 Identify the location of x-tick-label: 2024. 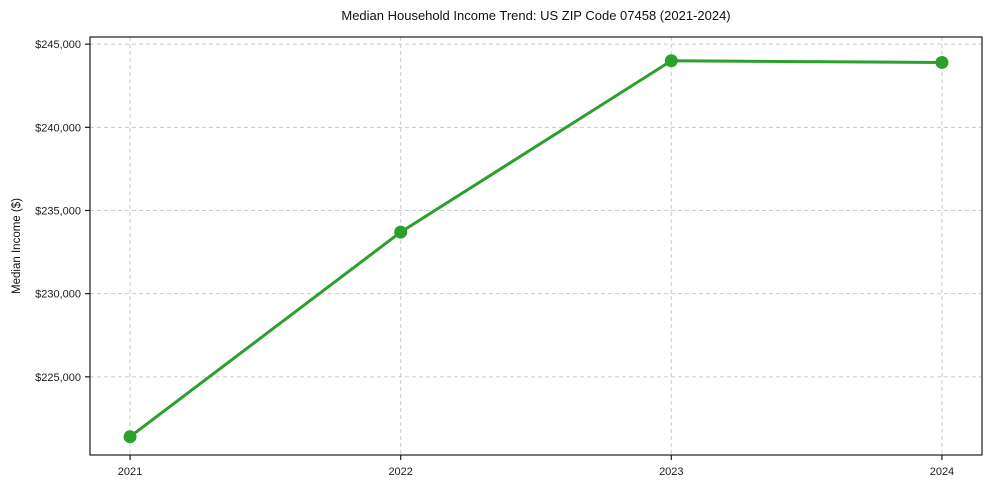
(942, 472).